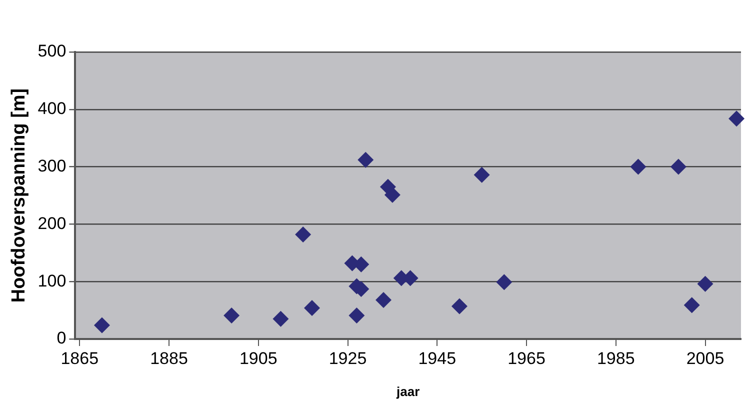  I want to click on y-tick-label: 0, so click(61, 338).